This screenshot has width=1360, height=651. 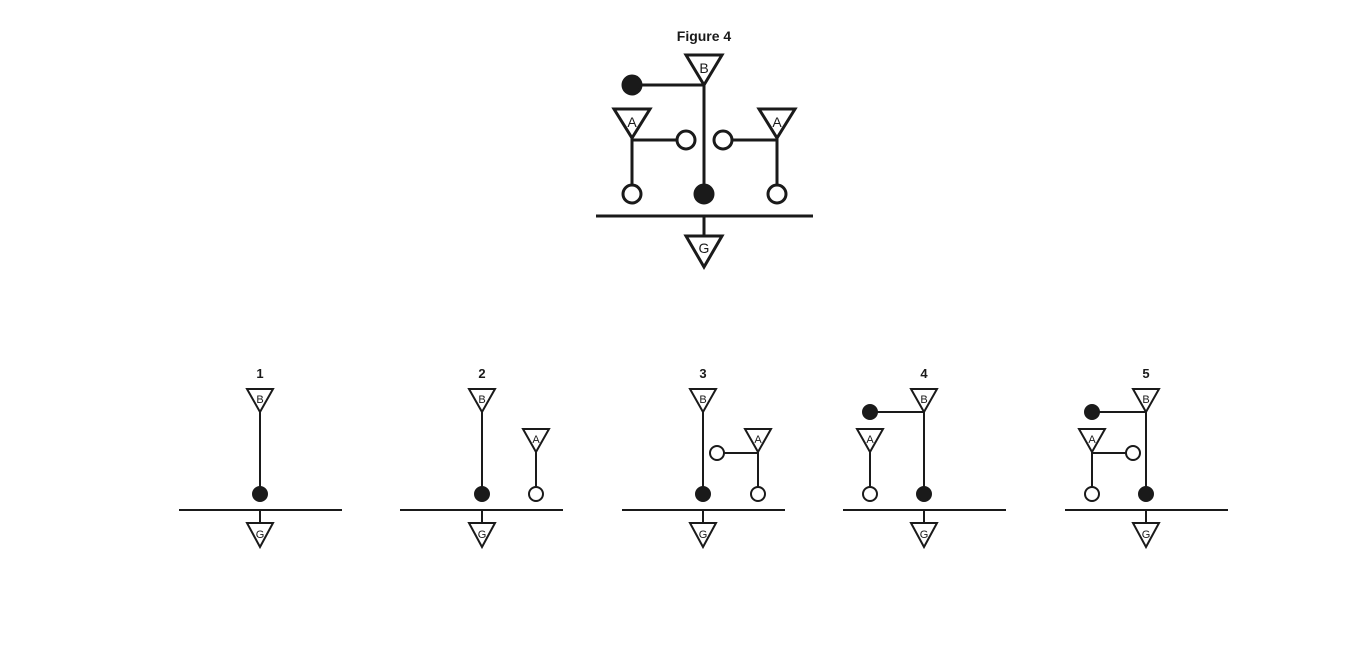 I want to click on main-figure, so click(x=704, y=161).